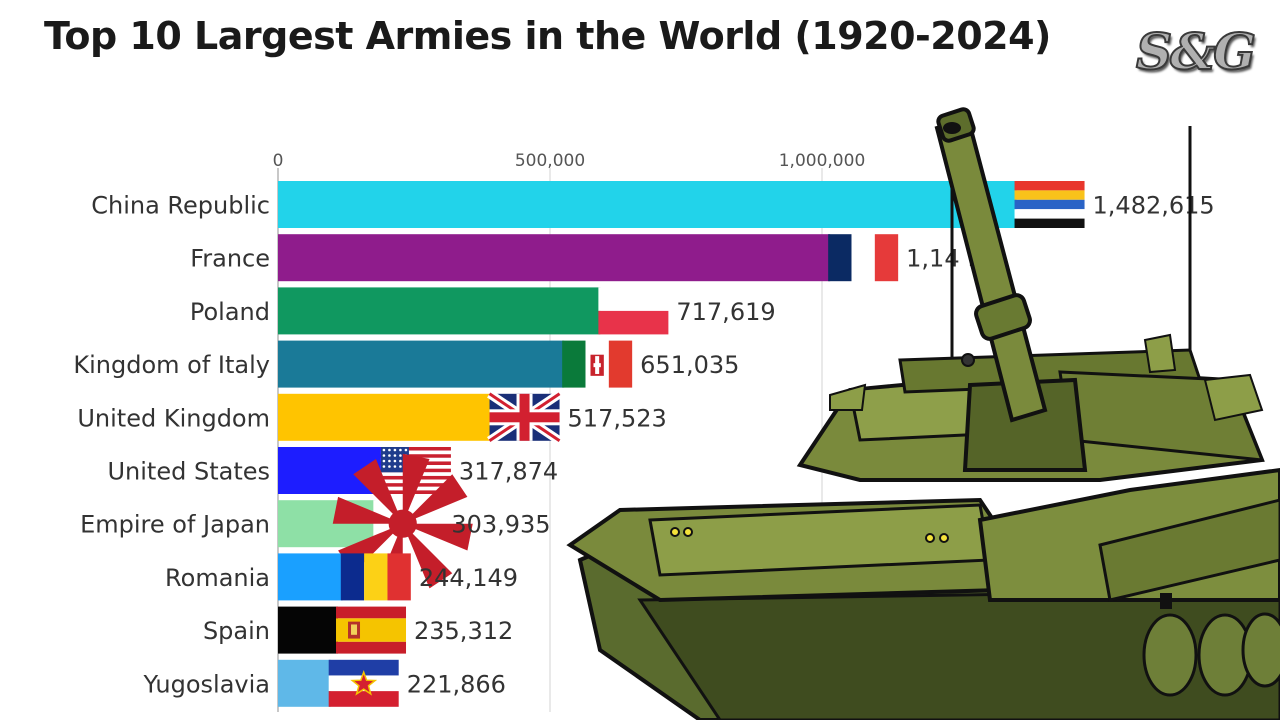 Image resolution: width=1280 pixels, height=720 pixels. What do you see at coordinates (175, 525) in the screenshot?
I see `category-label: Empire of Japan` at bounding box center [175, 525].